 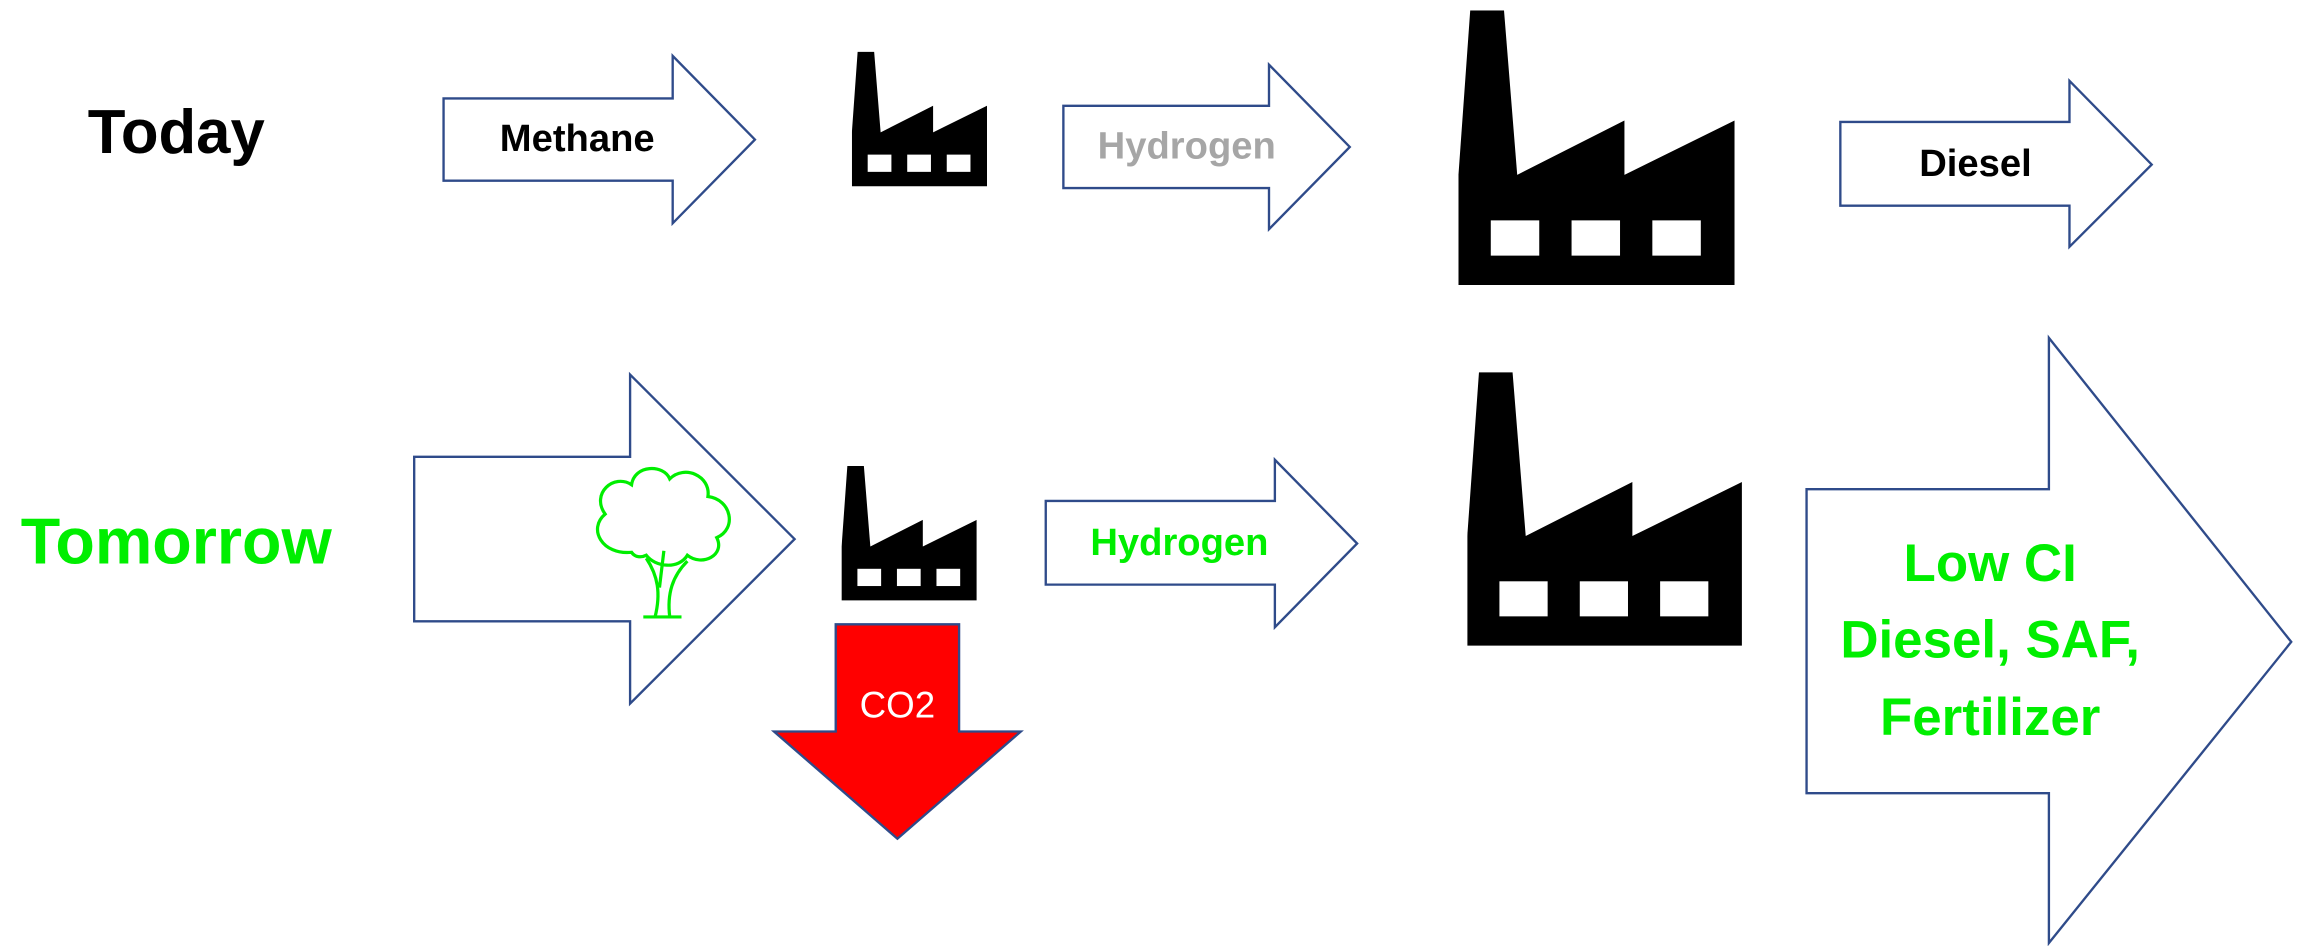 I want to click on arrow-label: Diesel, so click(x=1975, y=163).